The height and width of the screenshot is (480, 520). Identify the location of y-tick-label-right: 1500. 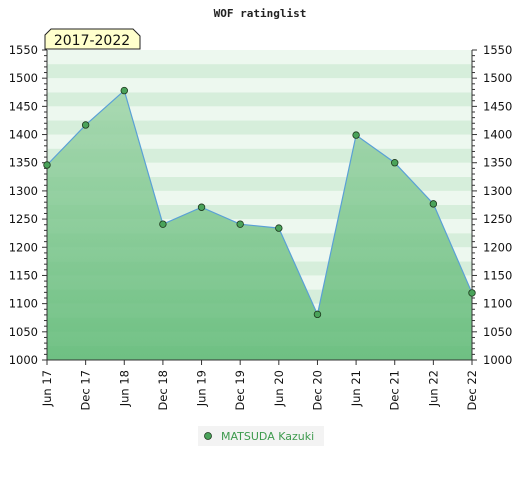
(497, 78).